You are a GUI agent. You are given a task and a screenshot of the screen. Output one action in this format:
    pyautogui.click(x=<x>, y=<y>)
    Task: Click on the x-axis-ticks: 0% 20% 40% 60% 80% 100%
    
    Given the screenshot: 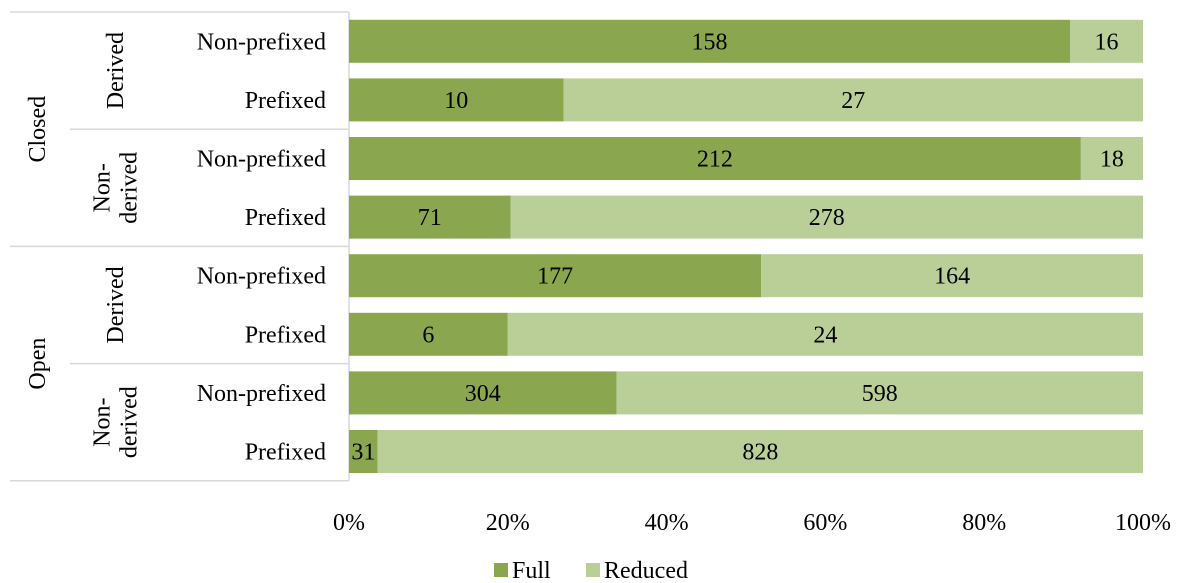 What is the action you would take?
    pyautogui.click(x=752, y=523)
    